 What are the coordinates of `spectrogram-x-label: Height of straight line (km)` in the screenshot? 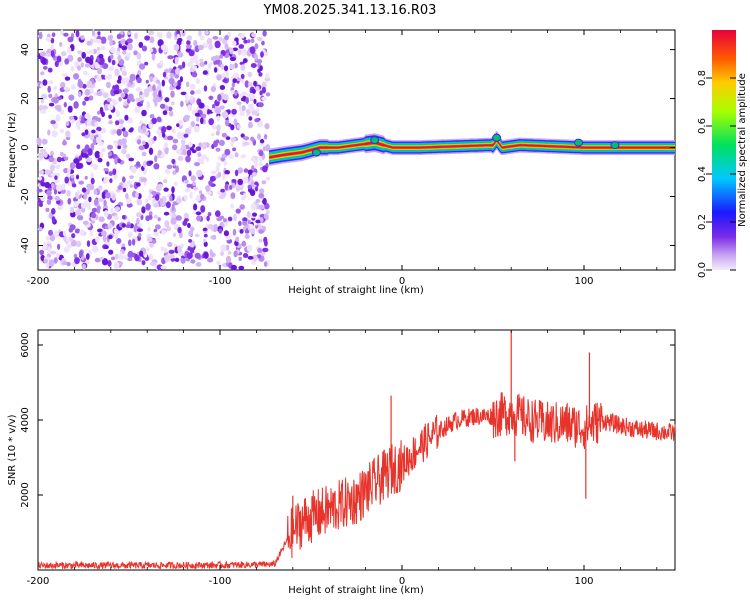 It's located at (356, 290).